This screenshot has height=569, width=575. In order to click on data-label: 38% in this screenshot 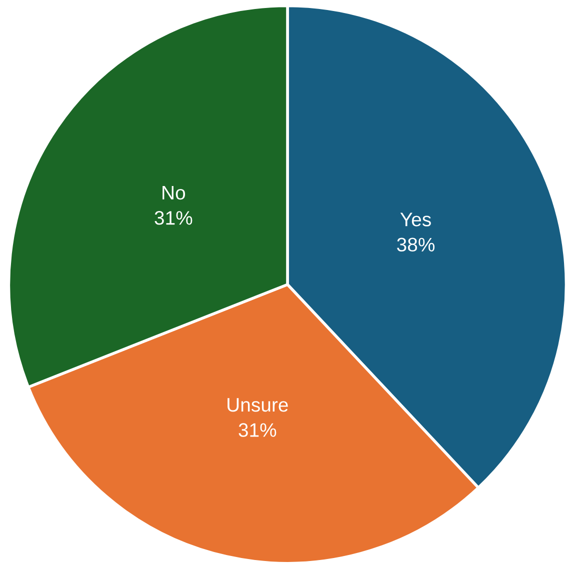, I will do `click(416, 245)`.